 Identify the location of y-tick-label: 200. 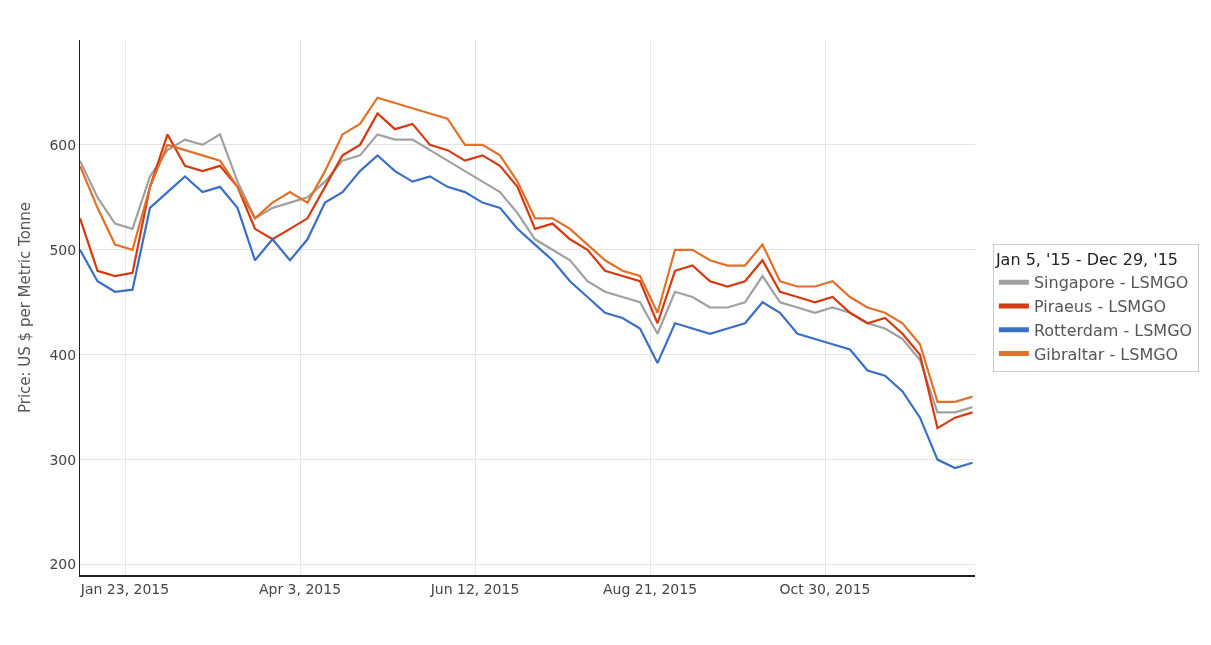
(63, 564).